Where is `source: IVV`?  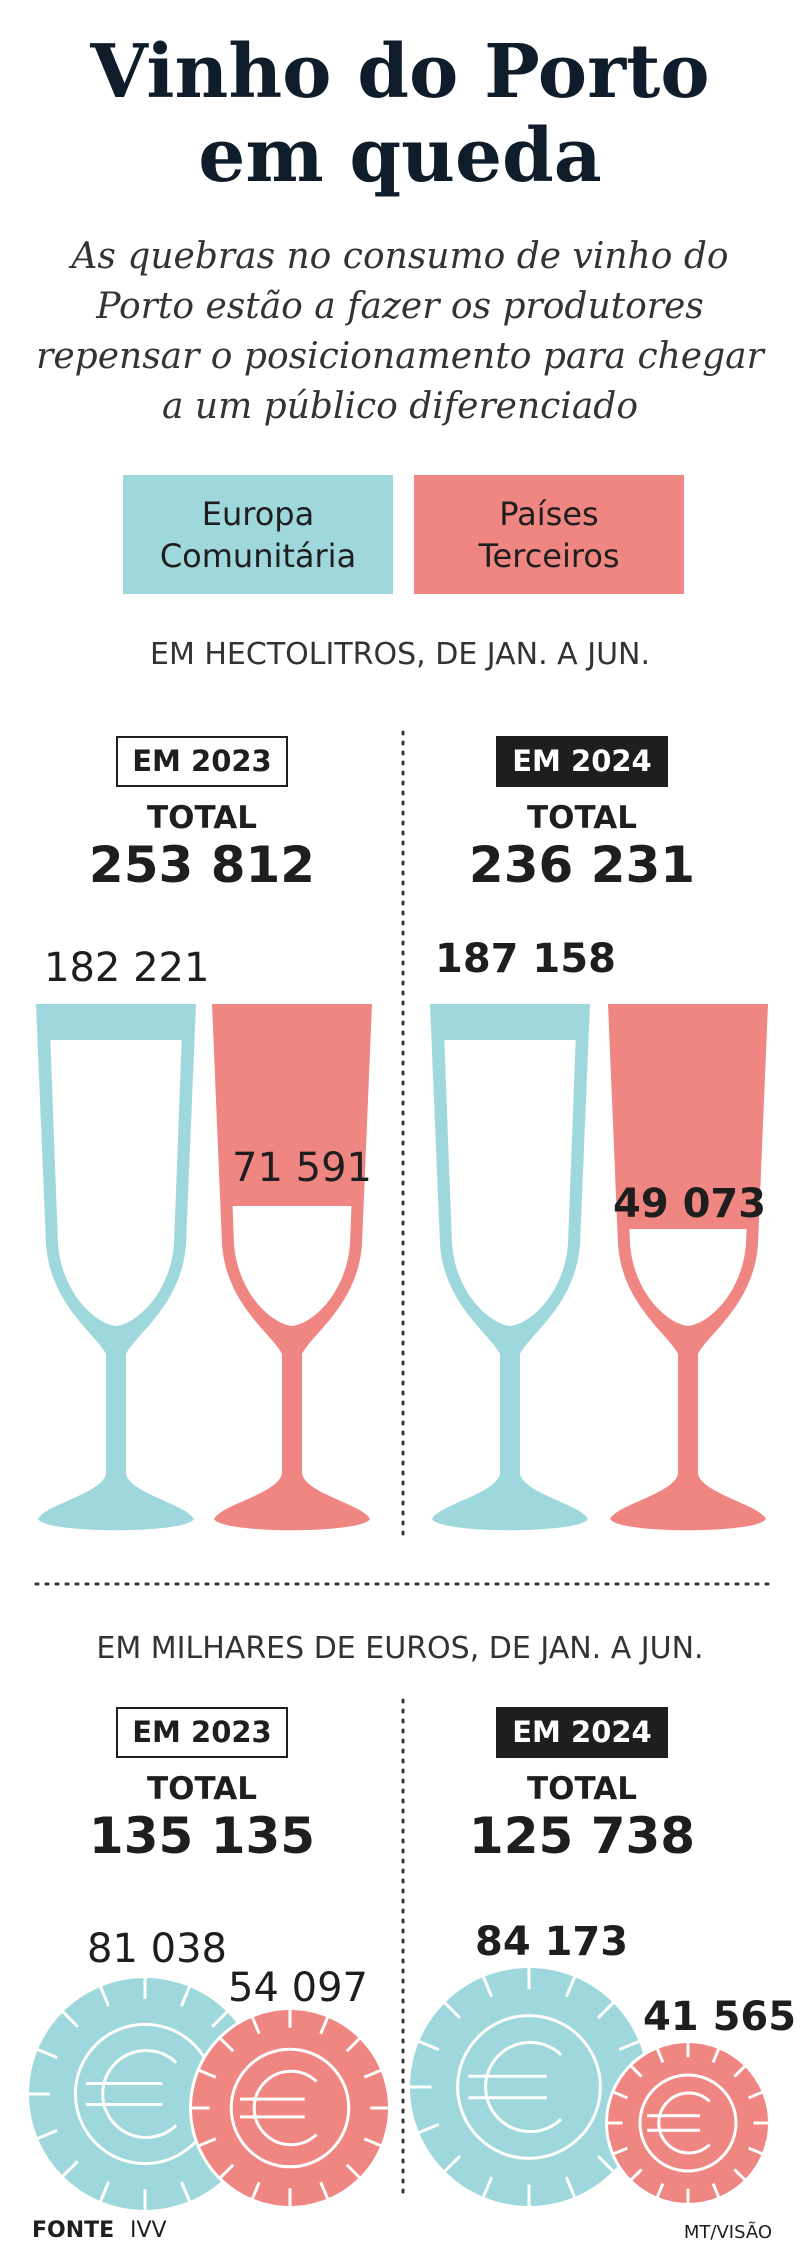 source: IVV is located at coordinates (148, 2230).